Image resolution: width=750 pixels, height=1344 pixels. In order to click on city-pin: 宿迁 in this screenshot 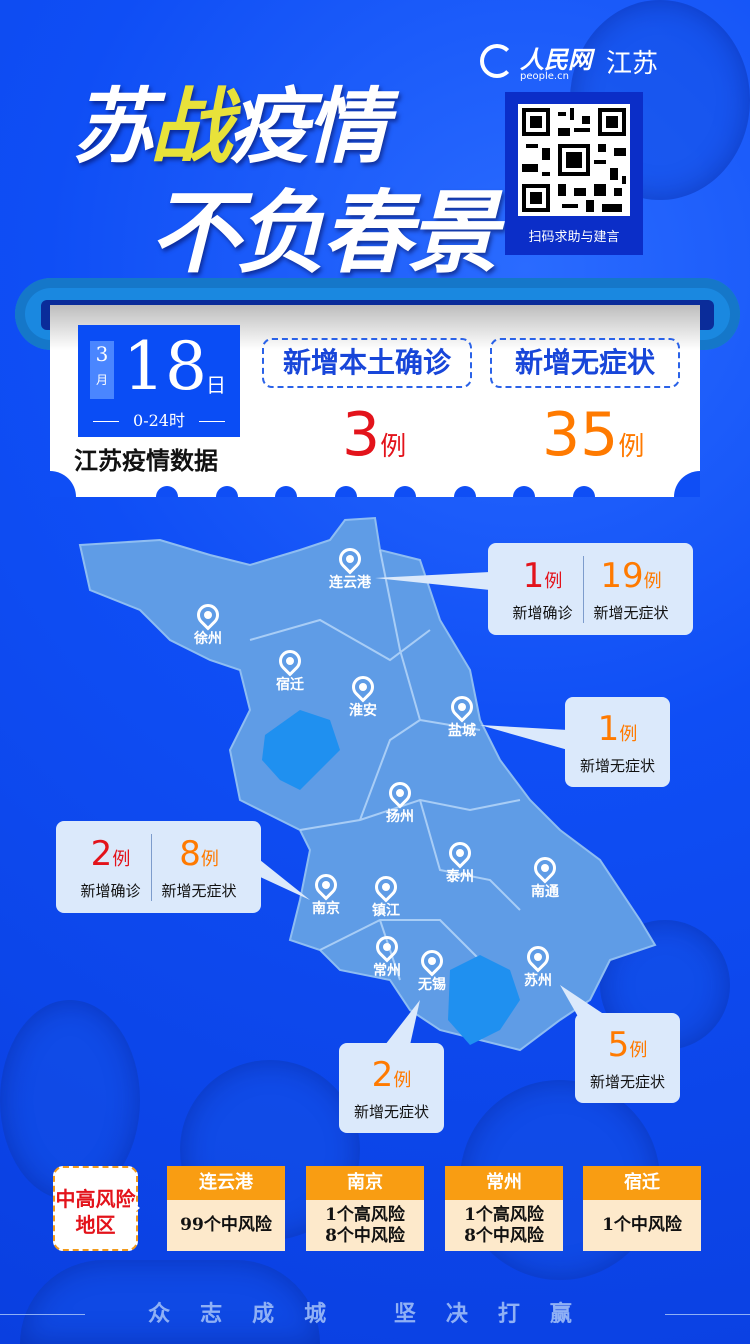, I will do `click(290, 669)`.